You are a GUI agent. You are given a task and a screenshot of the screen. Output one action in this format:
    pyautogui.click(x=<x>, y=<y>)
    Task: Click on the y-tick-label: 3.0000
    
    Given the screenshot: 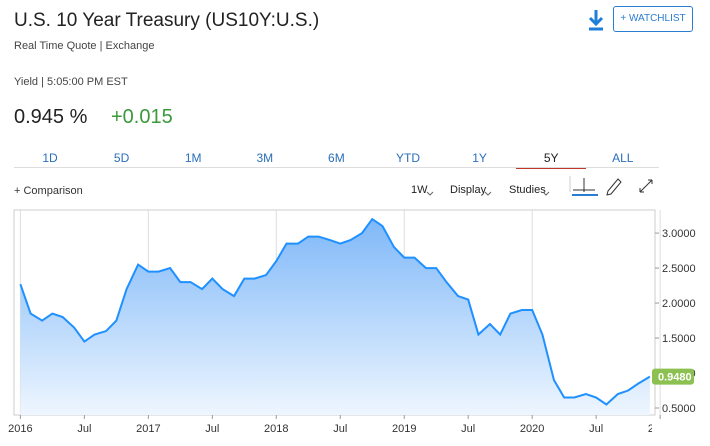 What is the action you would take?
    pyautogui.click(x=679, y=234)
    